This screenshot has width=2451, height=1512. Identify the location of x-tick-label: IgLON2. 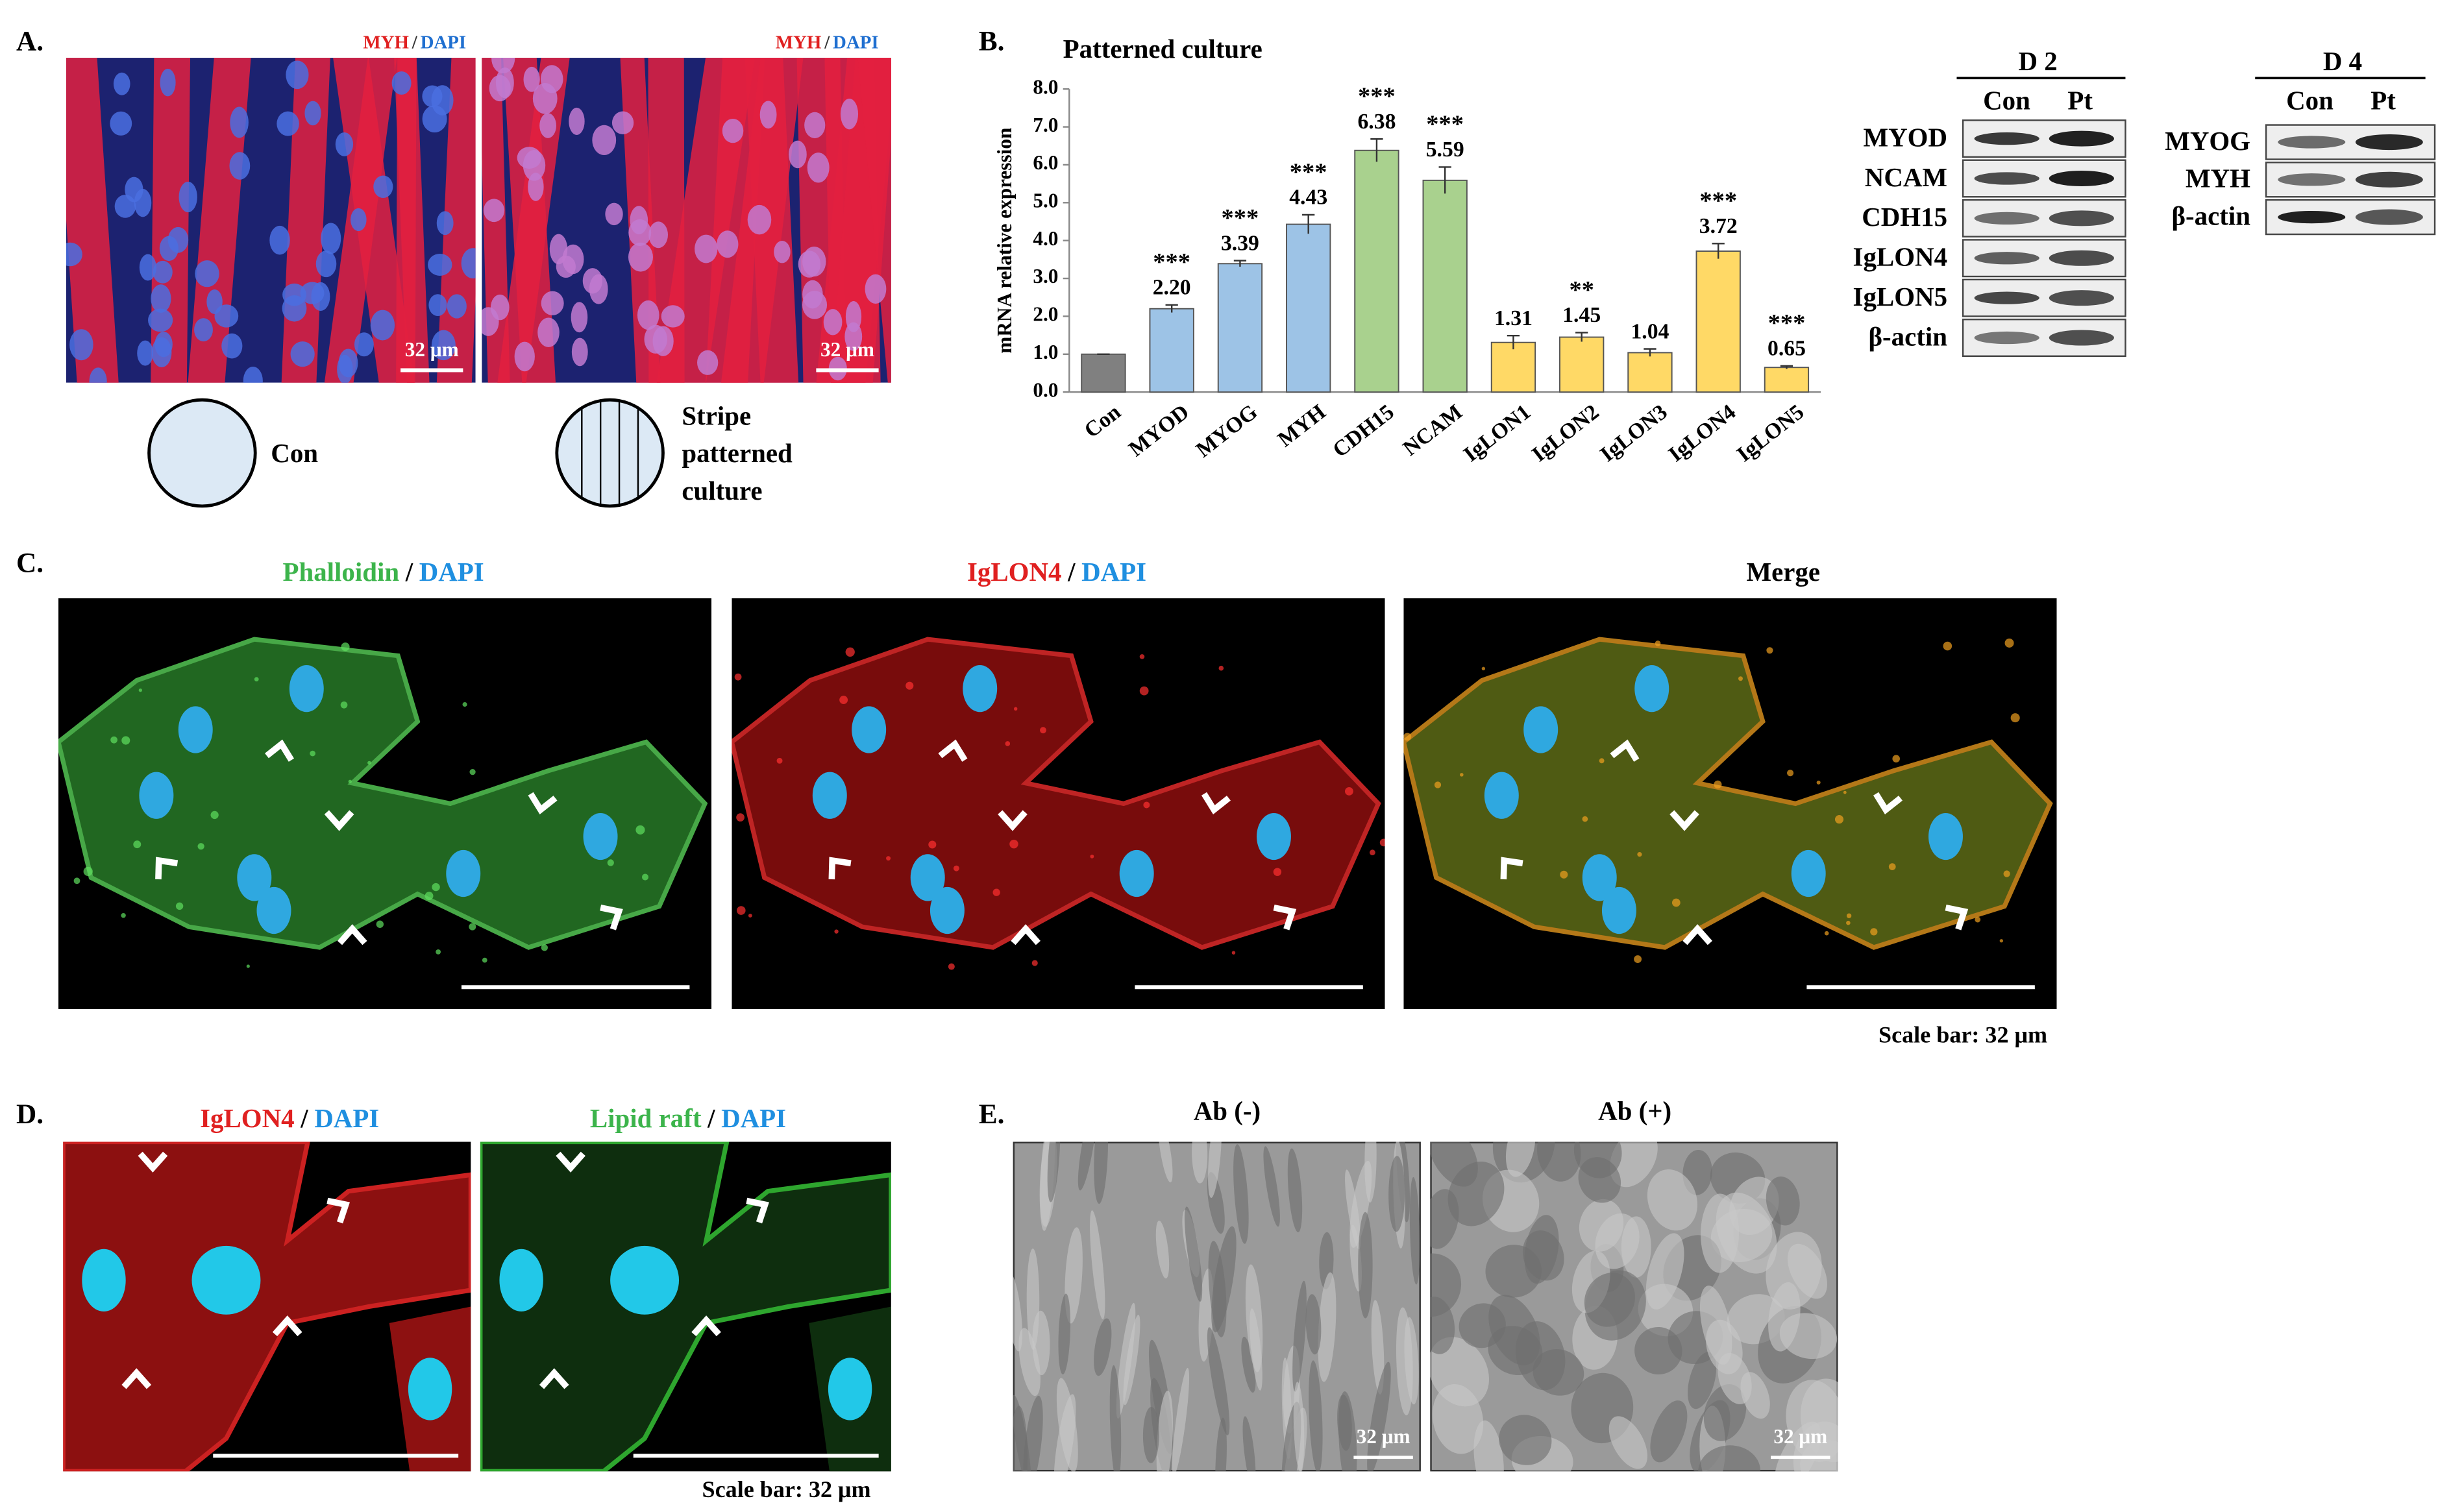
(1565, 433).